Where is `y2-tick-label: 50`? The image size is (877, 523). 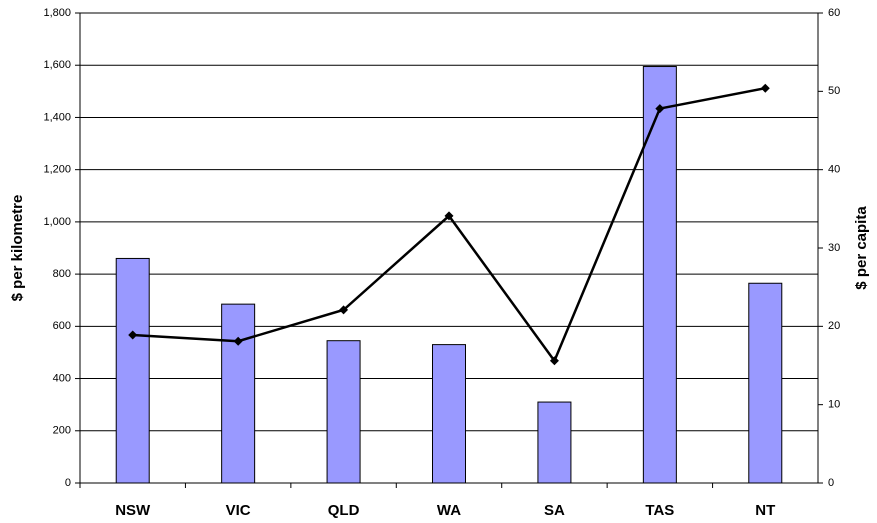 y2-tick-label: 50 is located at coordinates (834, 91).